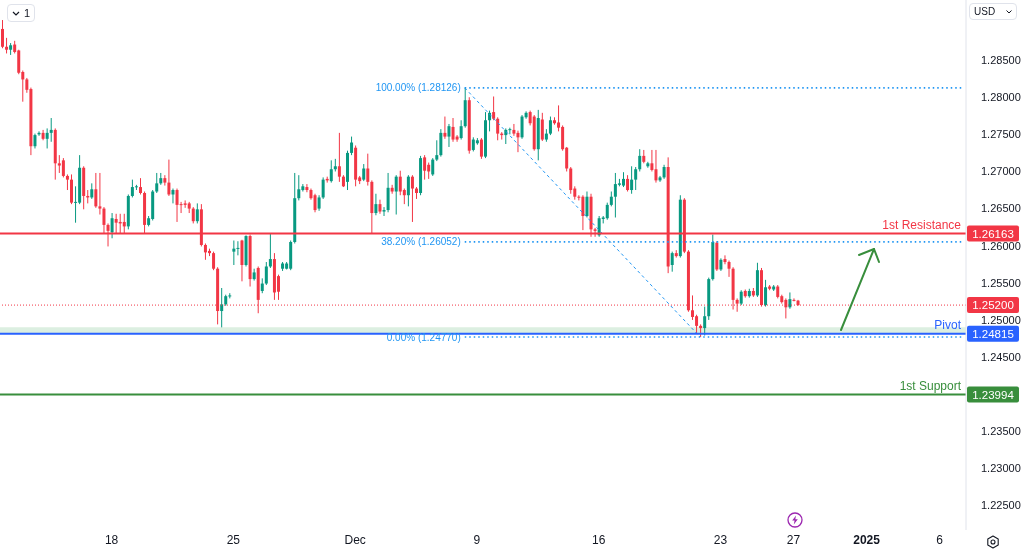  Describe the element at coordinates (922, 224) in the screenshot. I see `ref-line-label: 1st Resistance` at that location.